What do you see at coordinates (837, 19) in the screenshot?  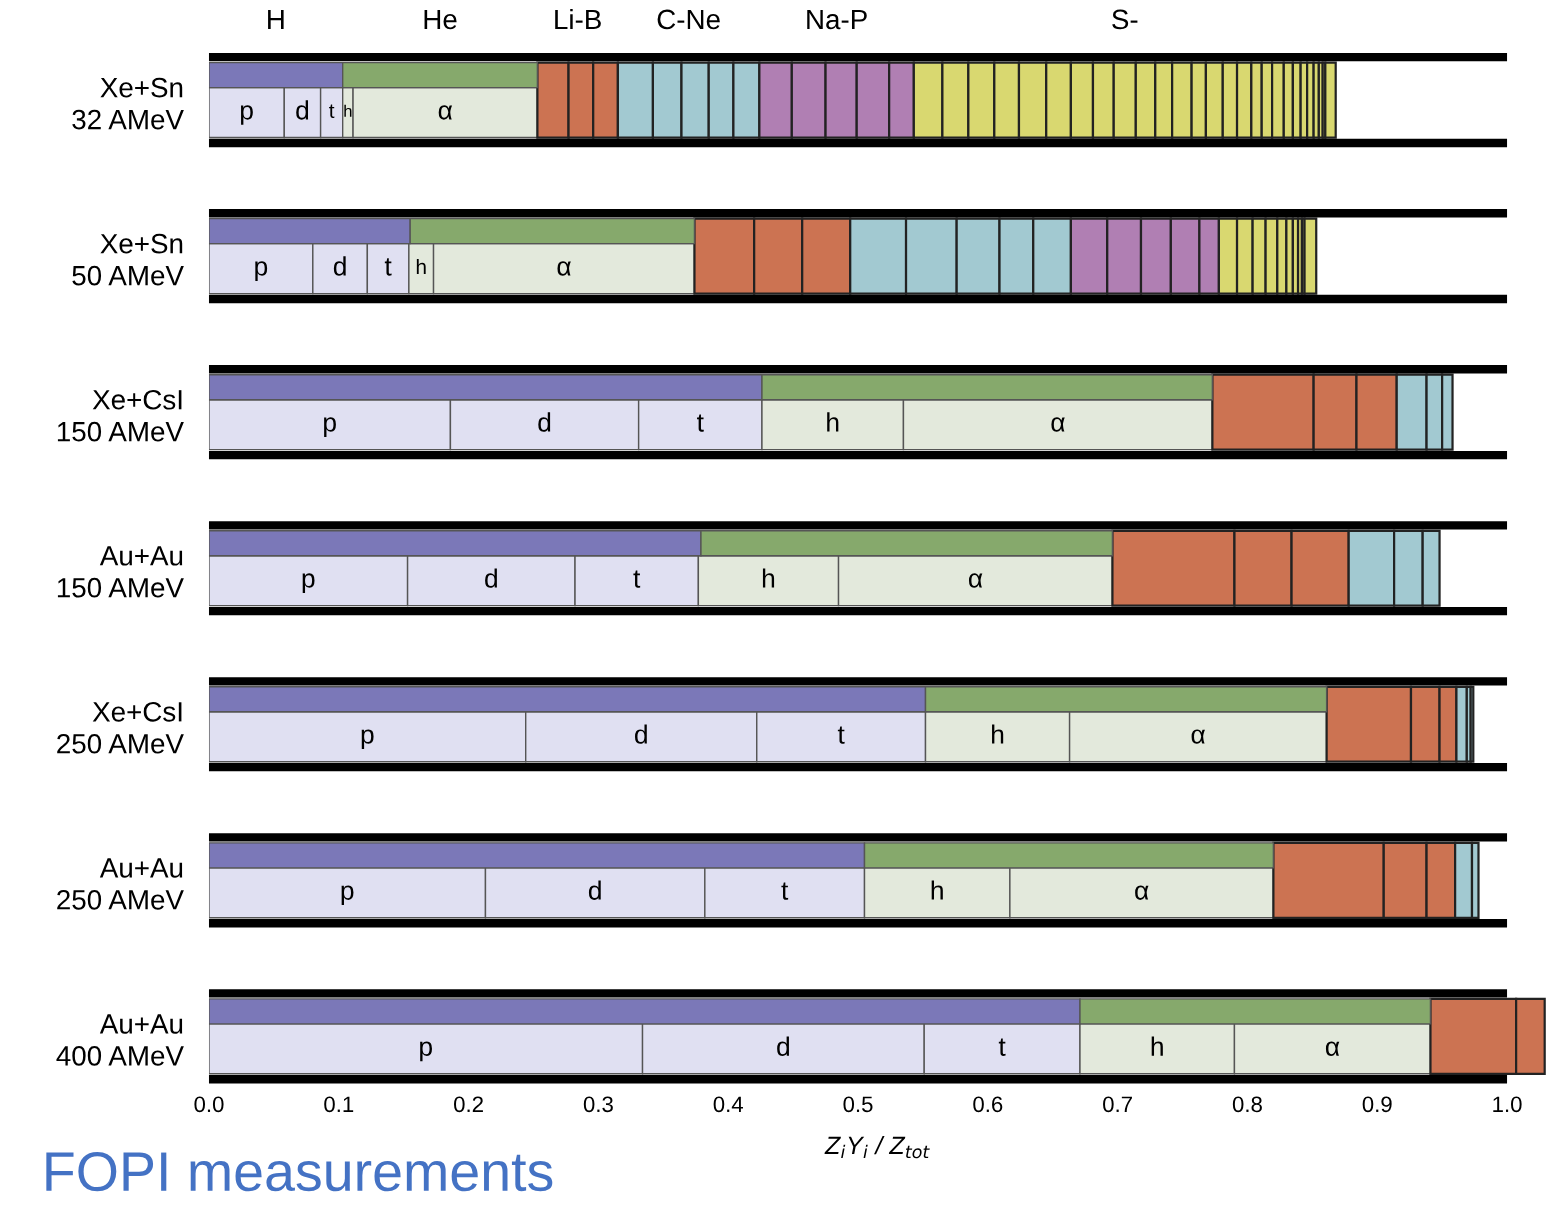 I see `annotation: Na-P` at bounding box center [837, 19].